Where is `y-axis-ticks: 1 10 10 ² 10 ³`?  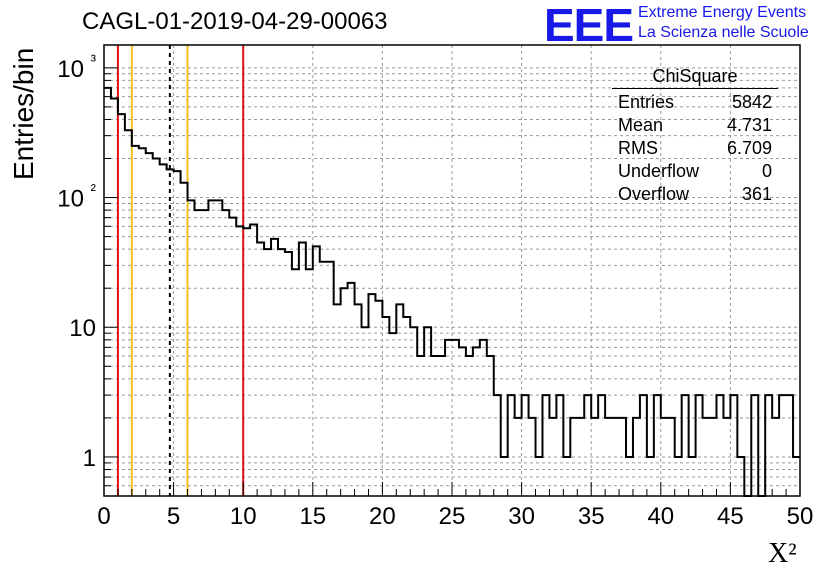
y-axis-ticks: 1 10 10 ² 10 ³ is located at coordinates (87, 275).